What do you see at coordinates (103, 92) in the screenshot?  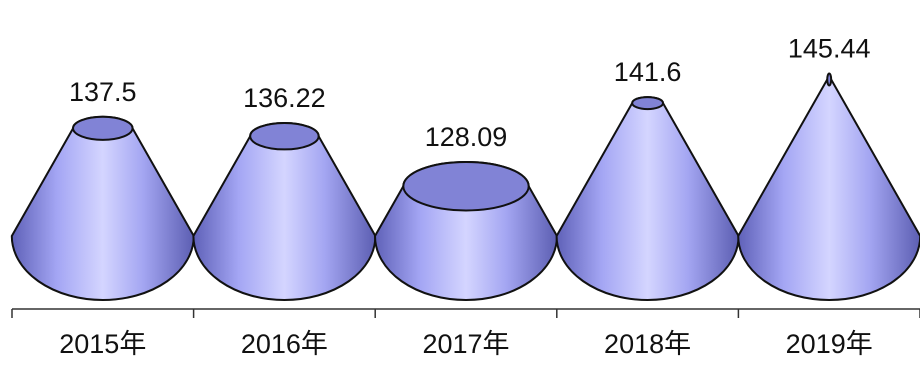 I see `value-label: 137.5` at bounding box center [103, 92].